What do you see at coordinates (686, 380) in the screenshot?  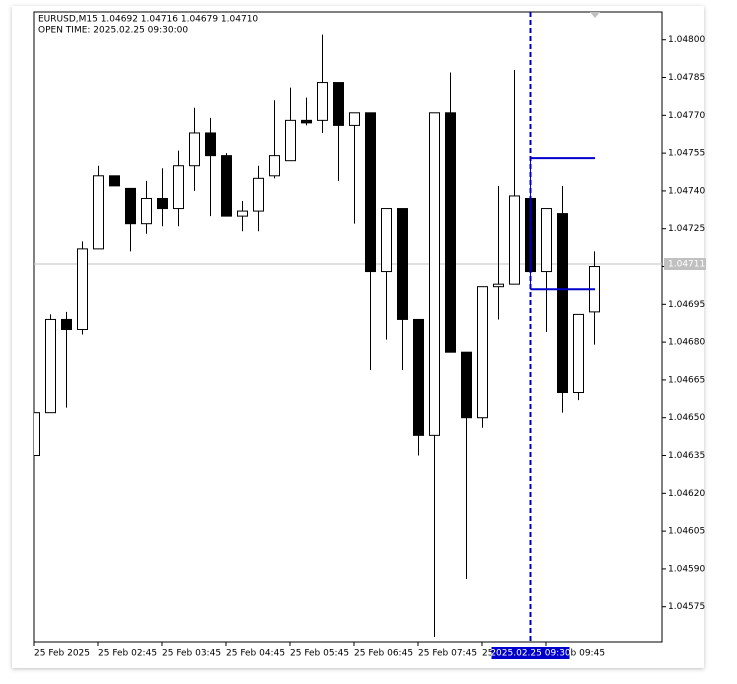 I see `y-tick-label: 1.04665` at bounding box center [686, 380].